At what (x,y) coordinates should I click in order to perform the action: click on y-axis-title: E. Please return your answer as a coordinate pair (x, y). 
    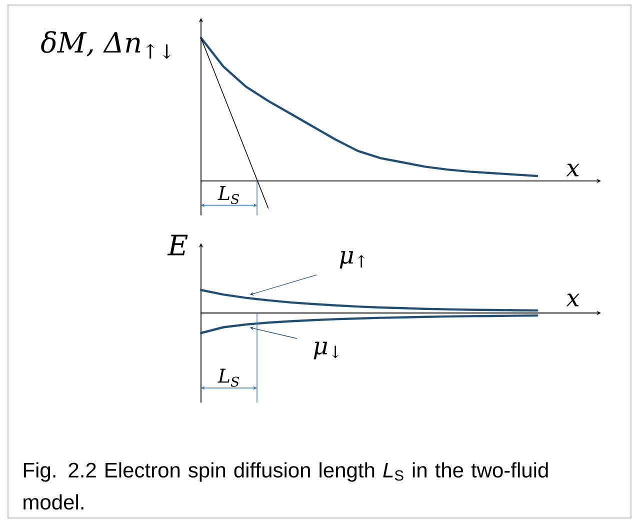
    Looking at the image, I should click on (177, 245).